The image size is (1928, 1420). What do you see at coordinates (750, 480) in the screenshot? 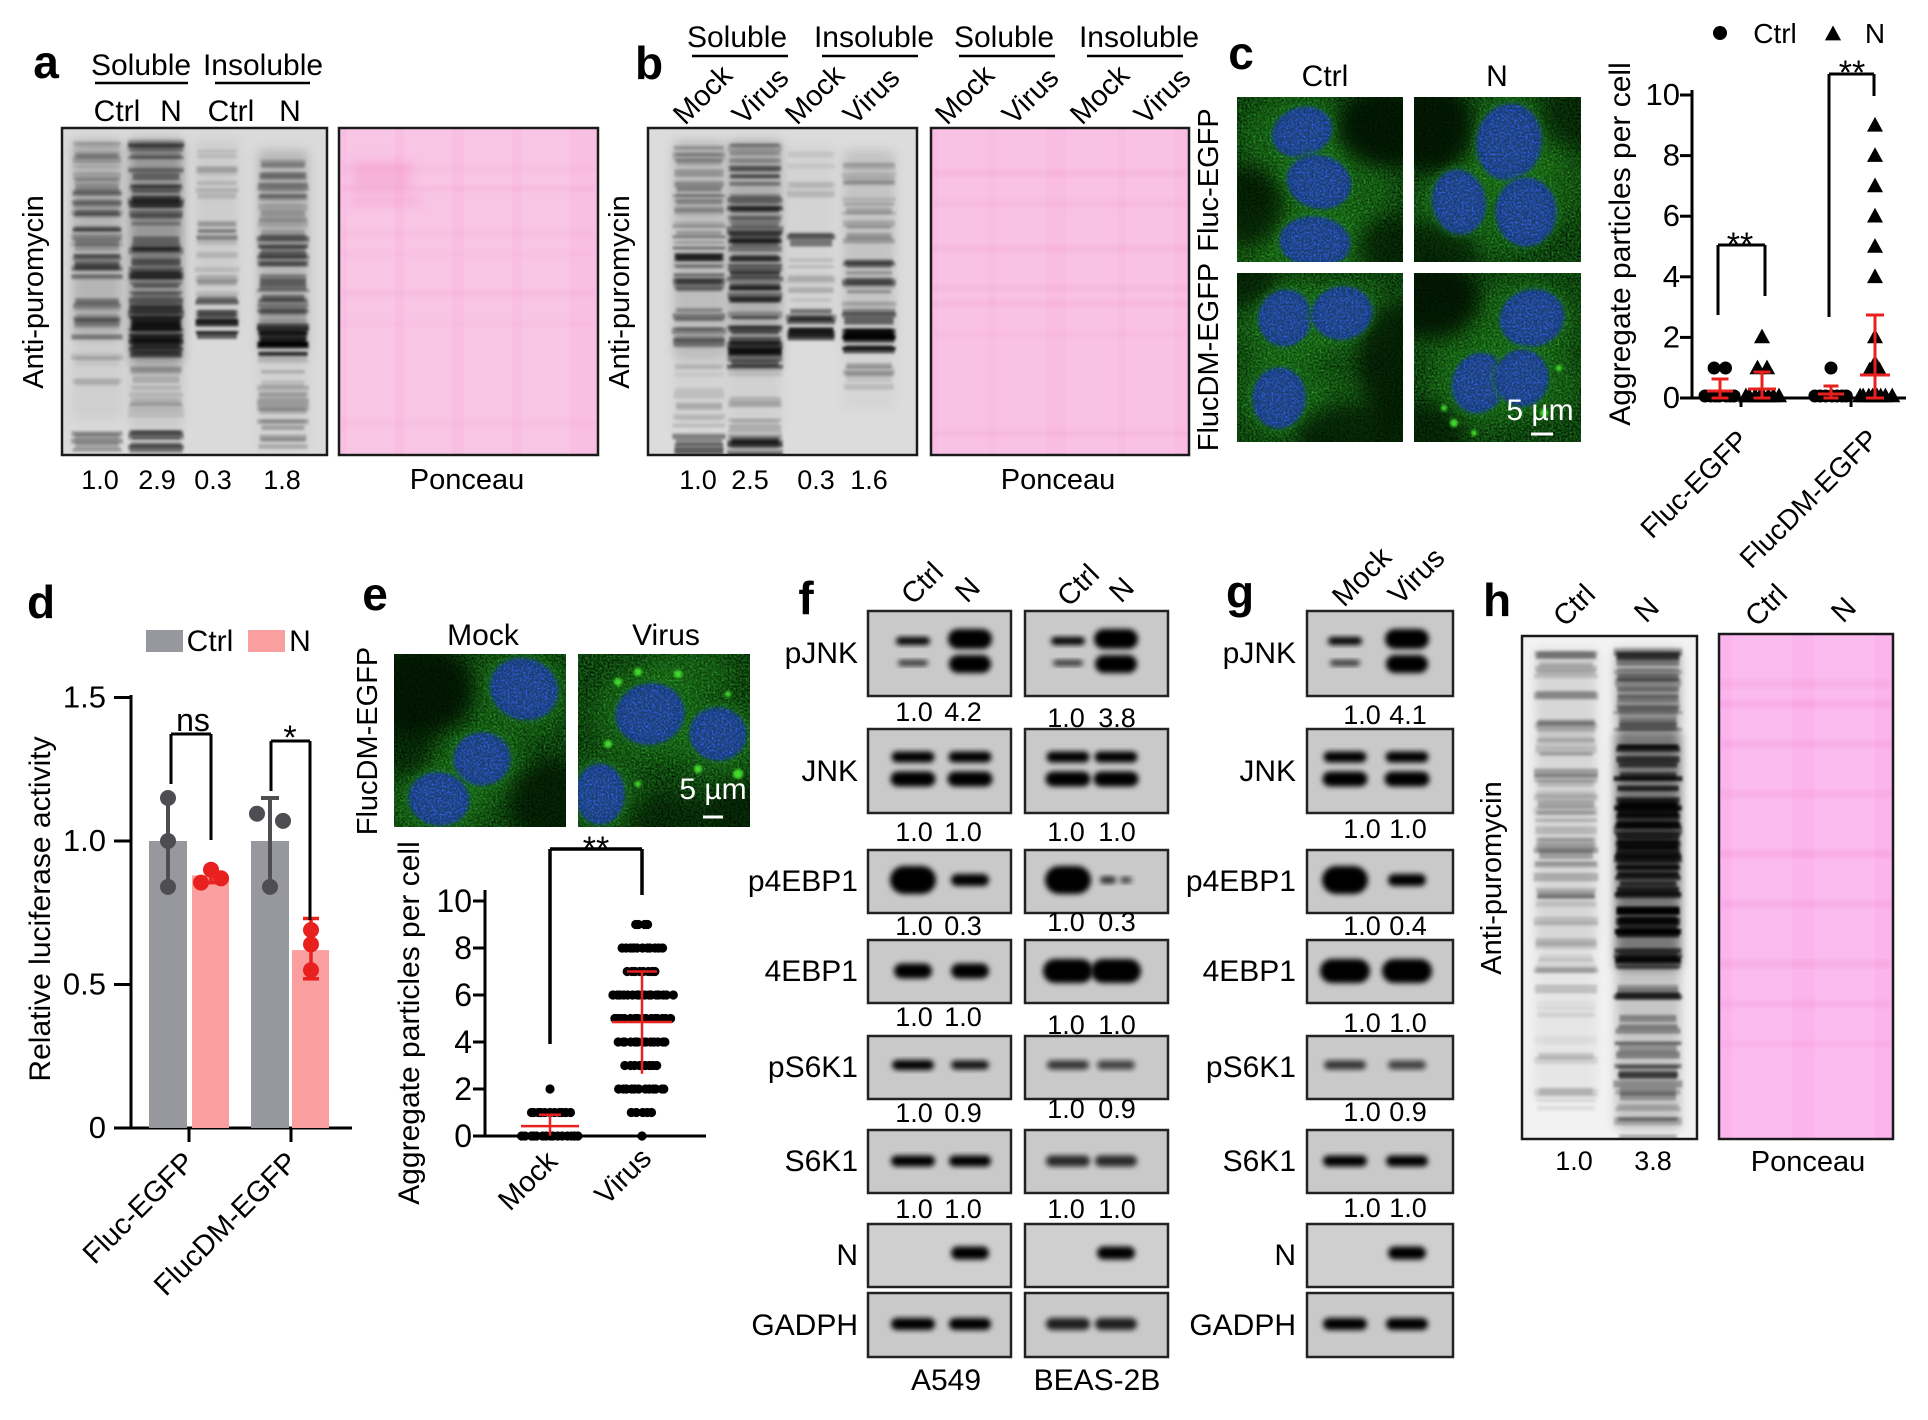
I see `svg-text: 2.5` at bounding box center [750, 480].